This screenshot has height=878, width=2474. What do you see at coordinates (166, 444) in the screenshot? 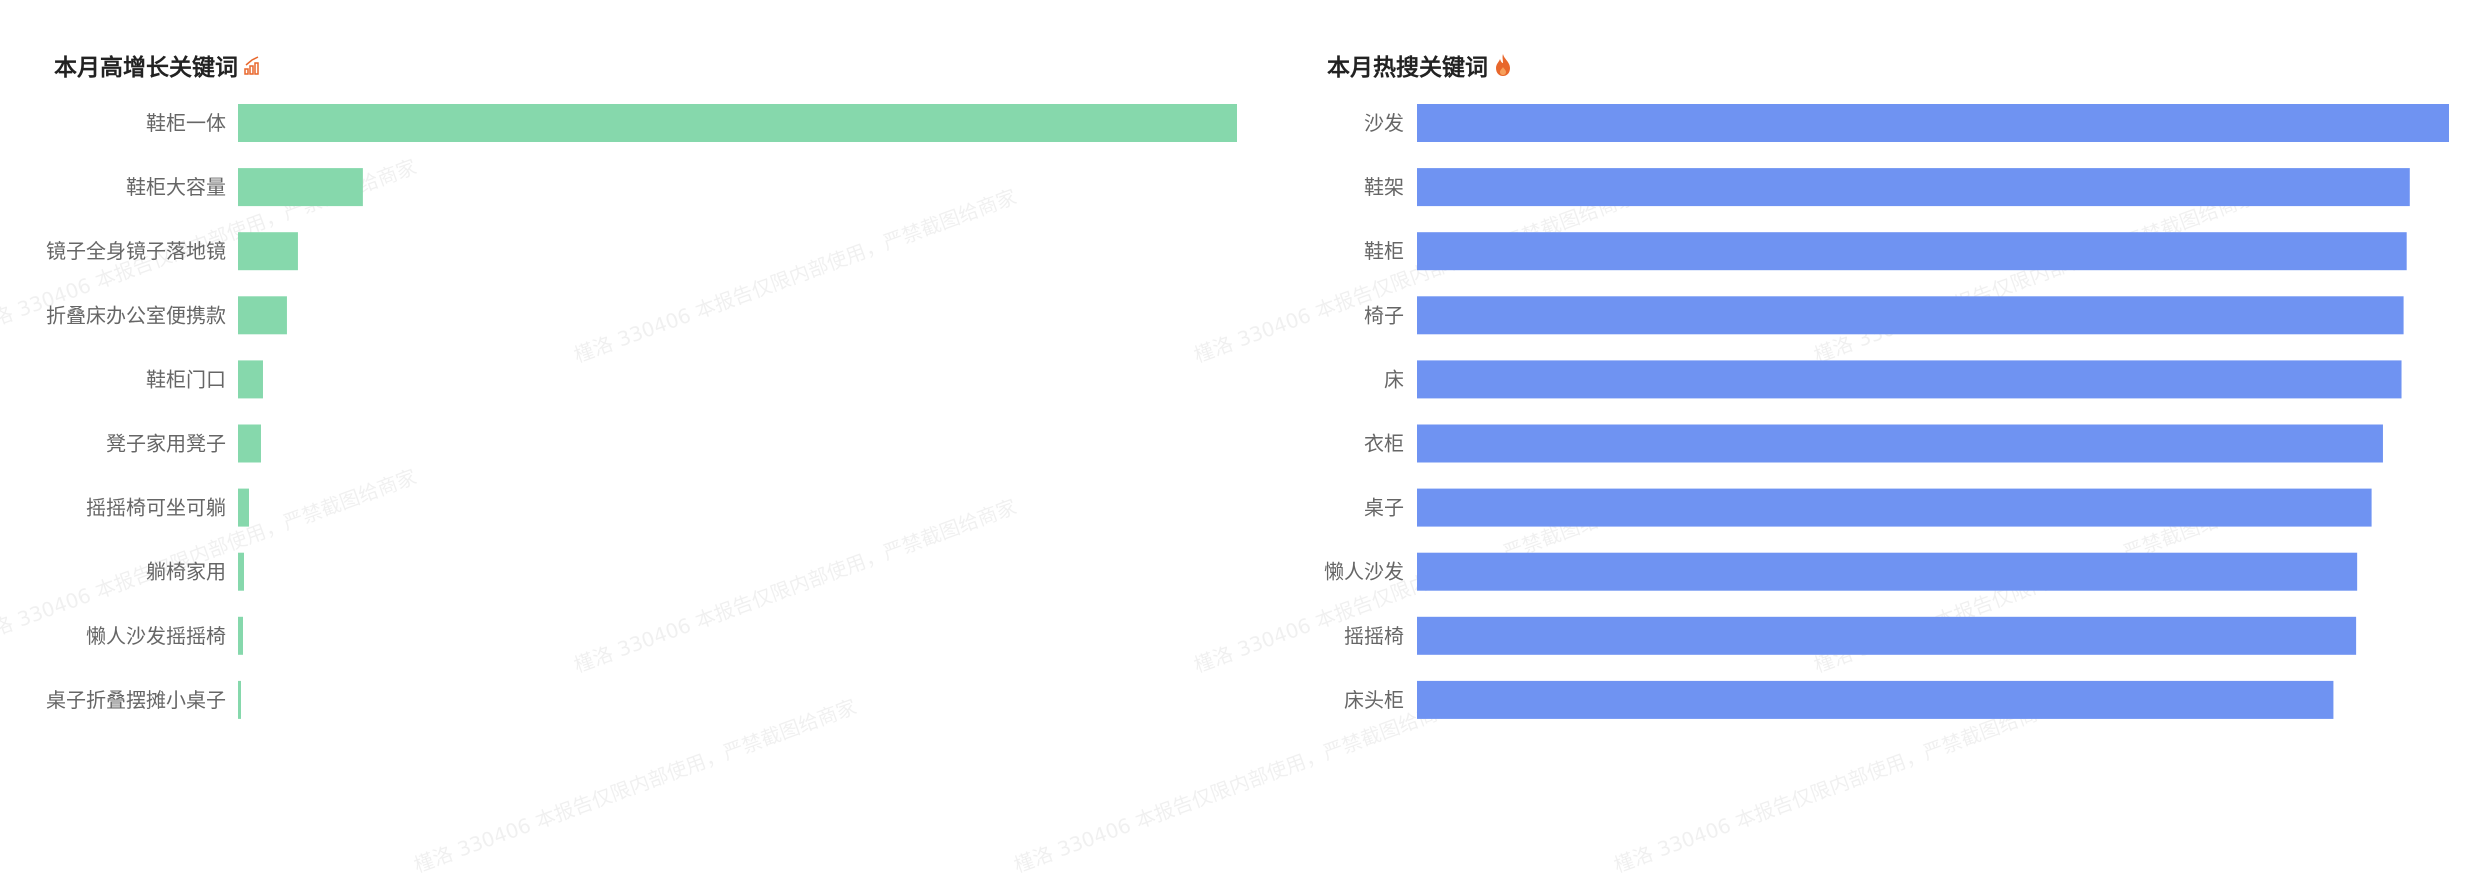
I see `category-label: 凳子家用凳子` at bounding box center [166, 444].